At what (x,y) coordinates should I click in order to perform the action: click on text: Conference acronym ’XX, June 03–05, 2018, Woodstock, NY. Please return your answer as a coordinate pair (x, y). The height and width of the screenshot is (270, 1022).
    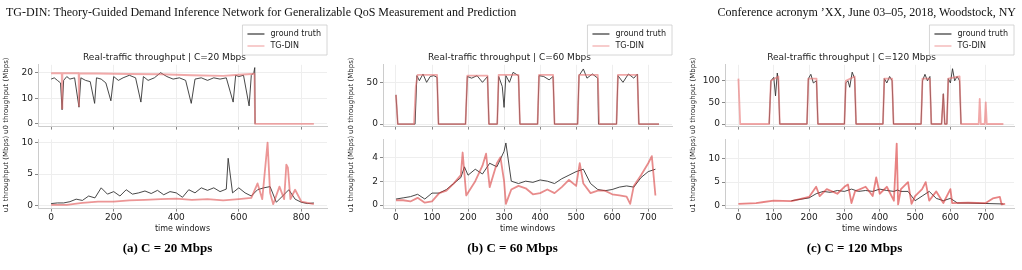
    Looking at the image, I should click on (866, 12).